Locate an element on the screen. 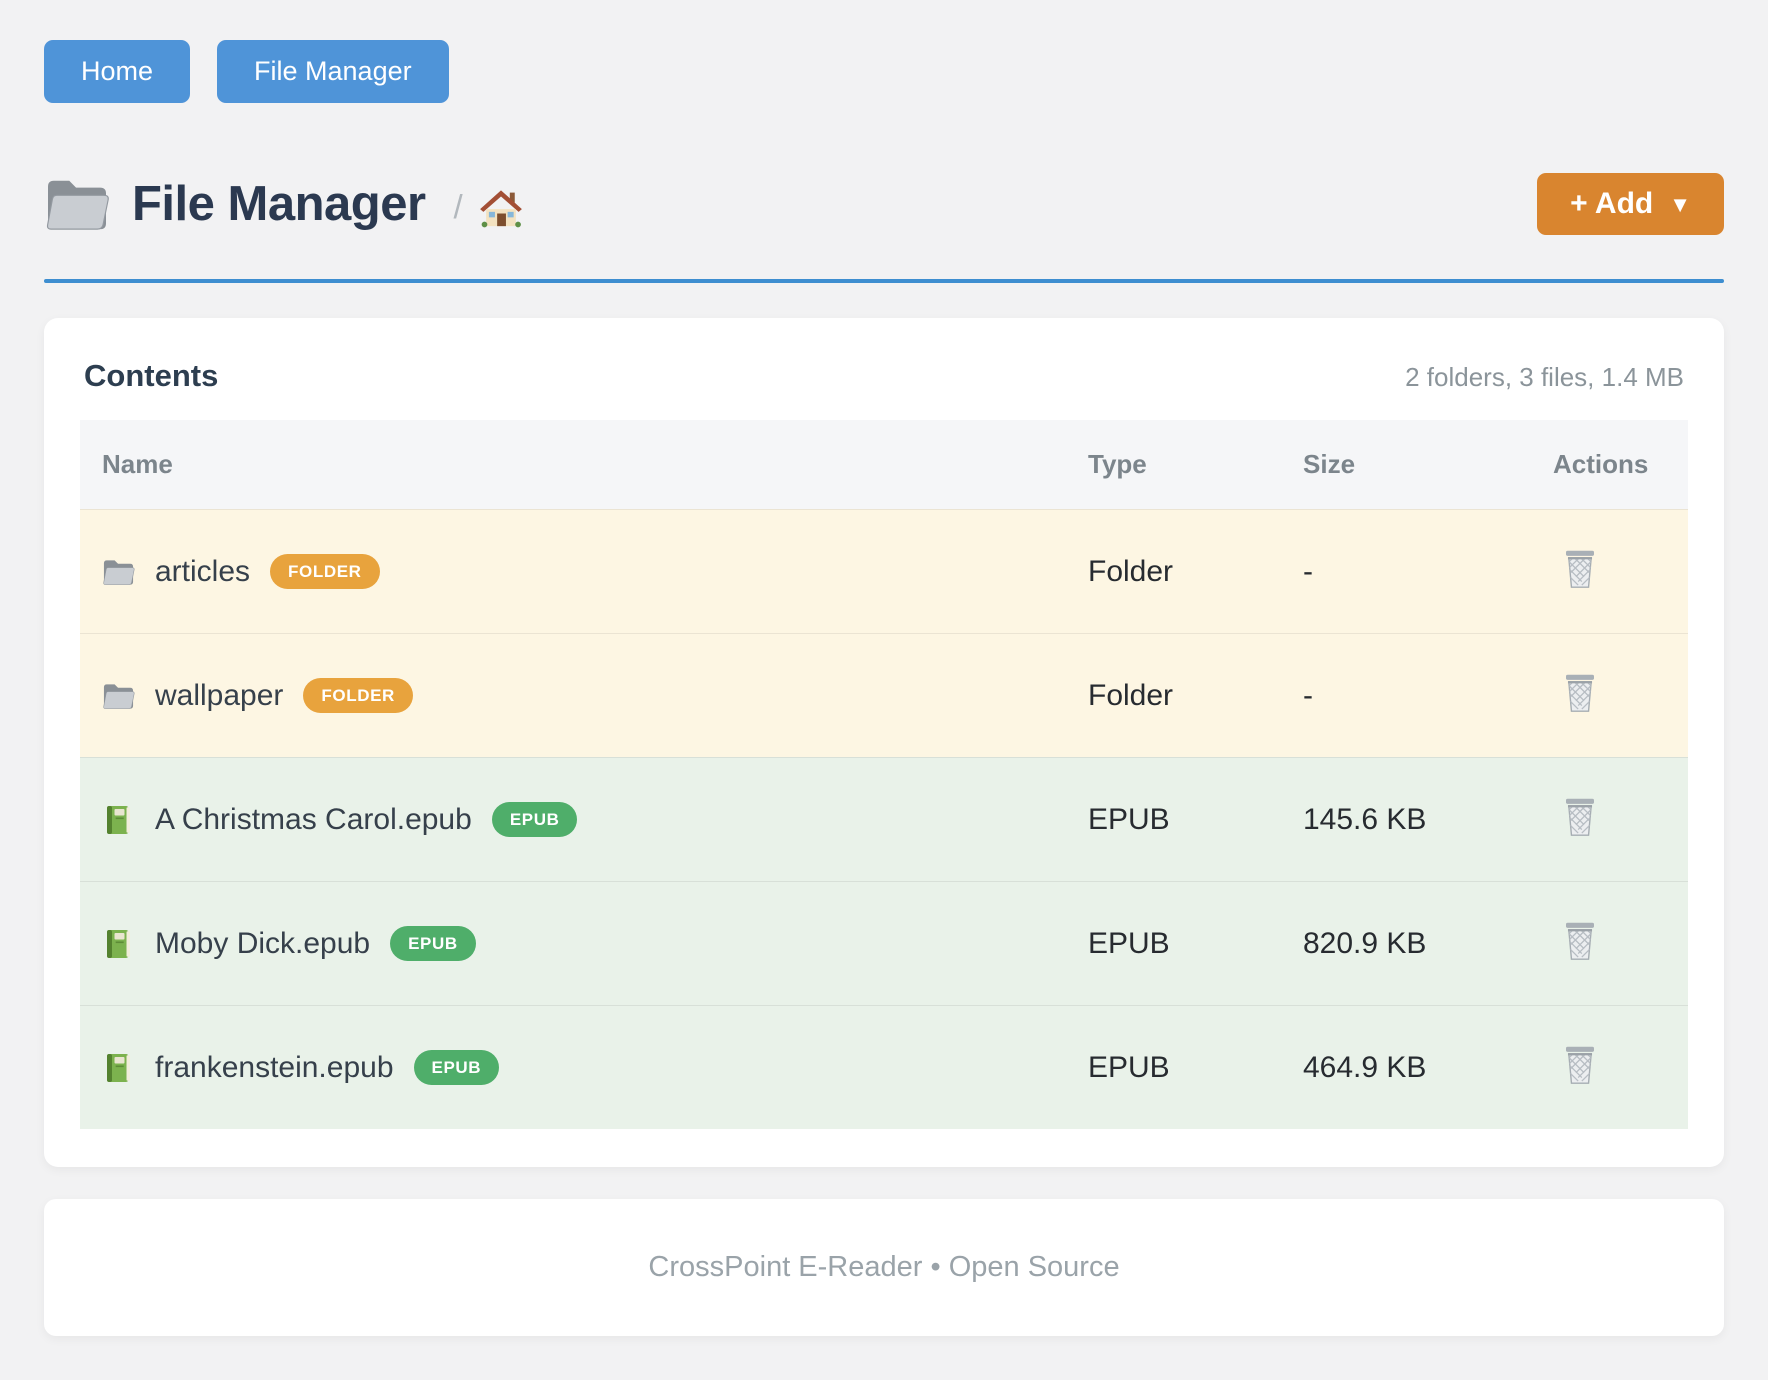  file-name: wallpaper is located at coordinates (219, 695).